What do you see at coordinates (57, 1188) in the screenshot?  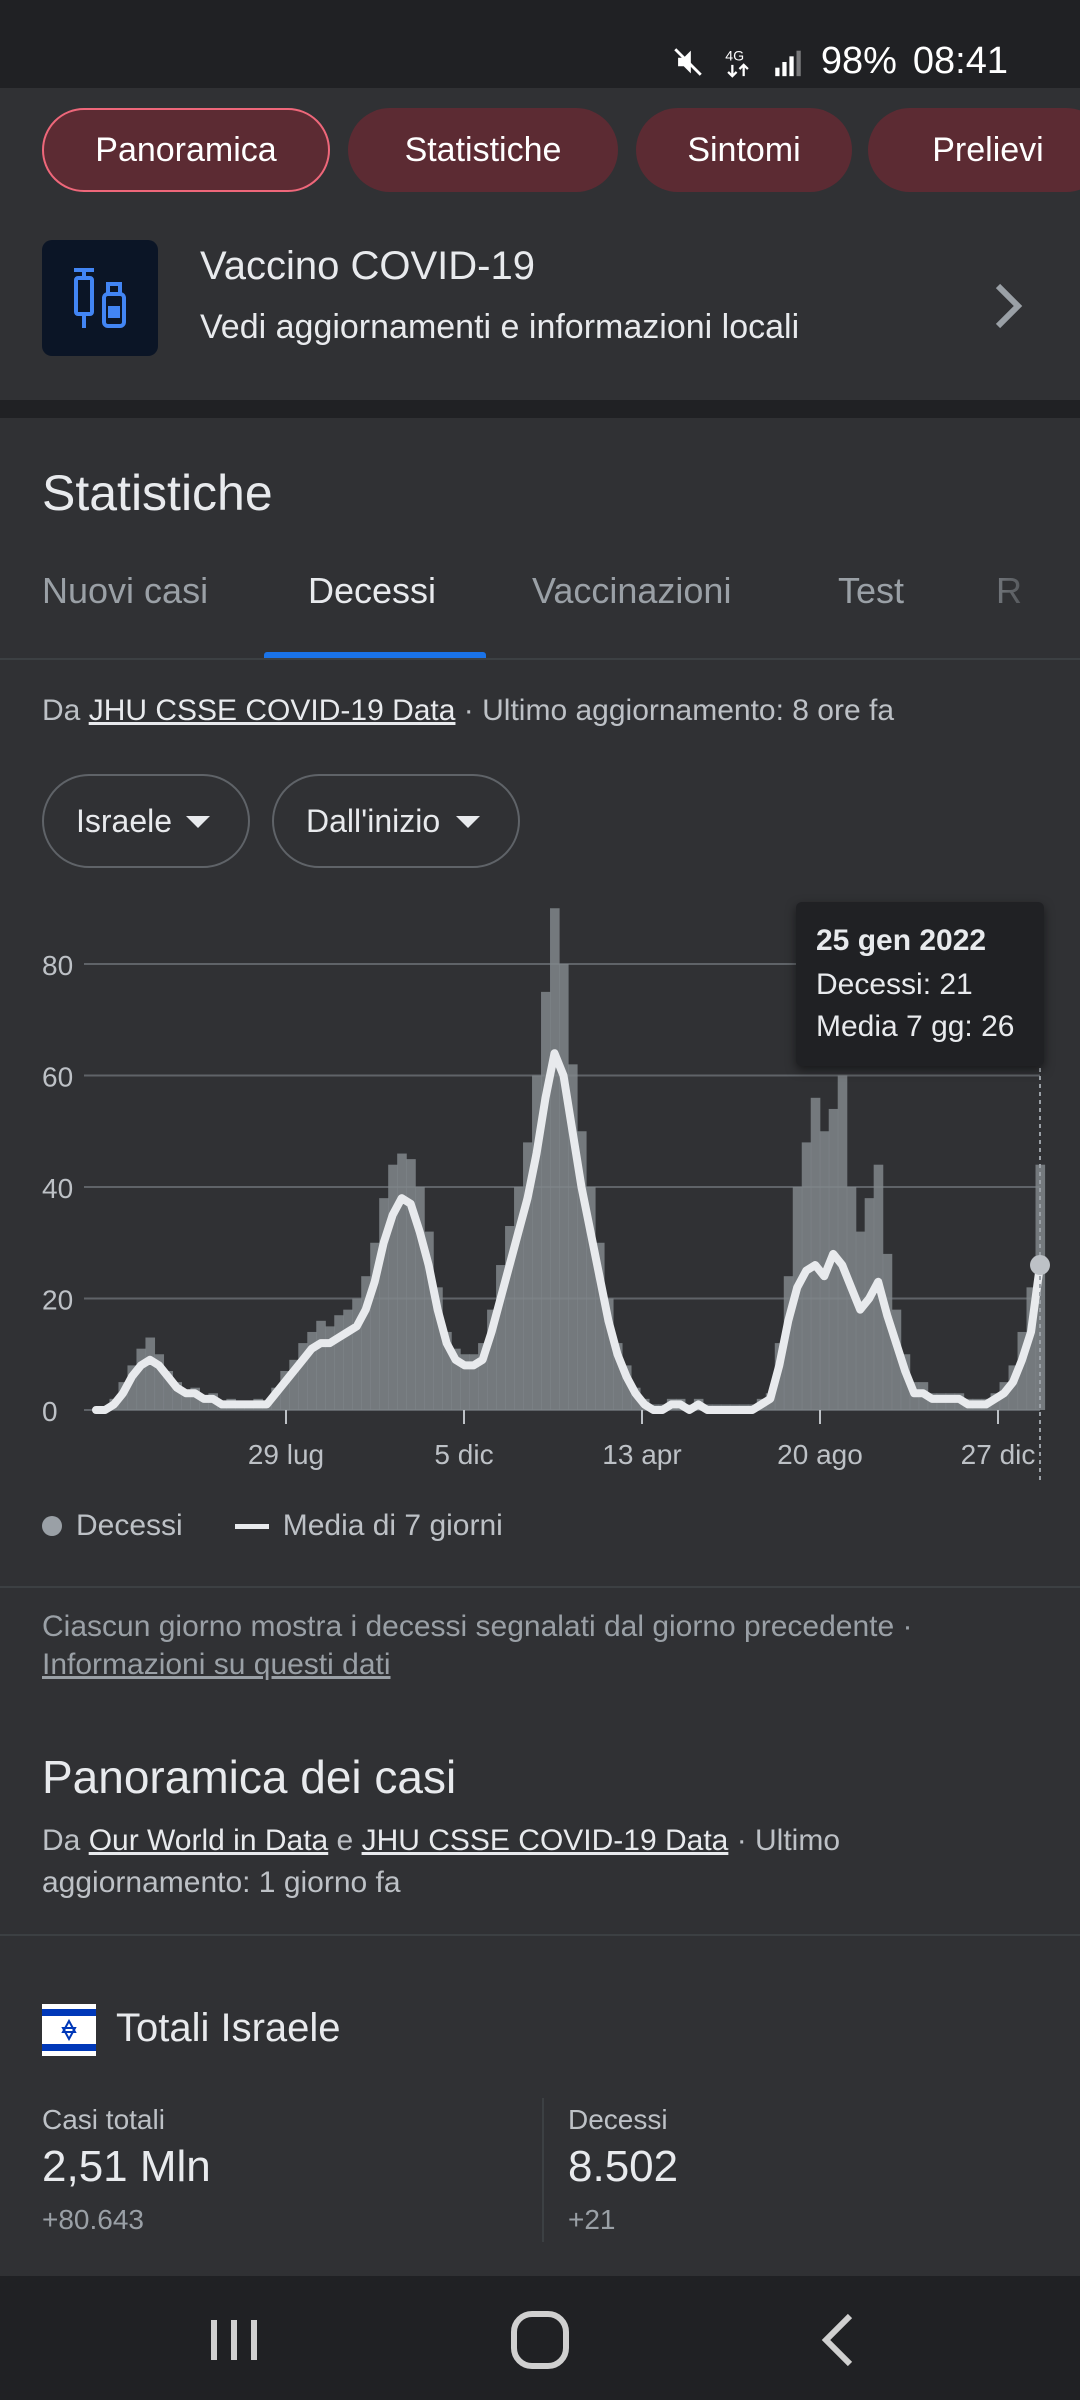 I see `y-tick-label: 40` at bounding box center [57, 1188].